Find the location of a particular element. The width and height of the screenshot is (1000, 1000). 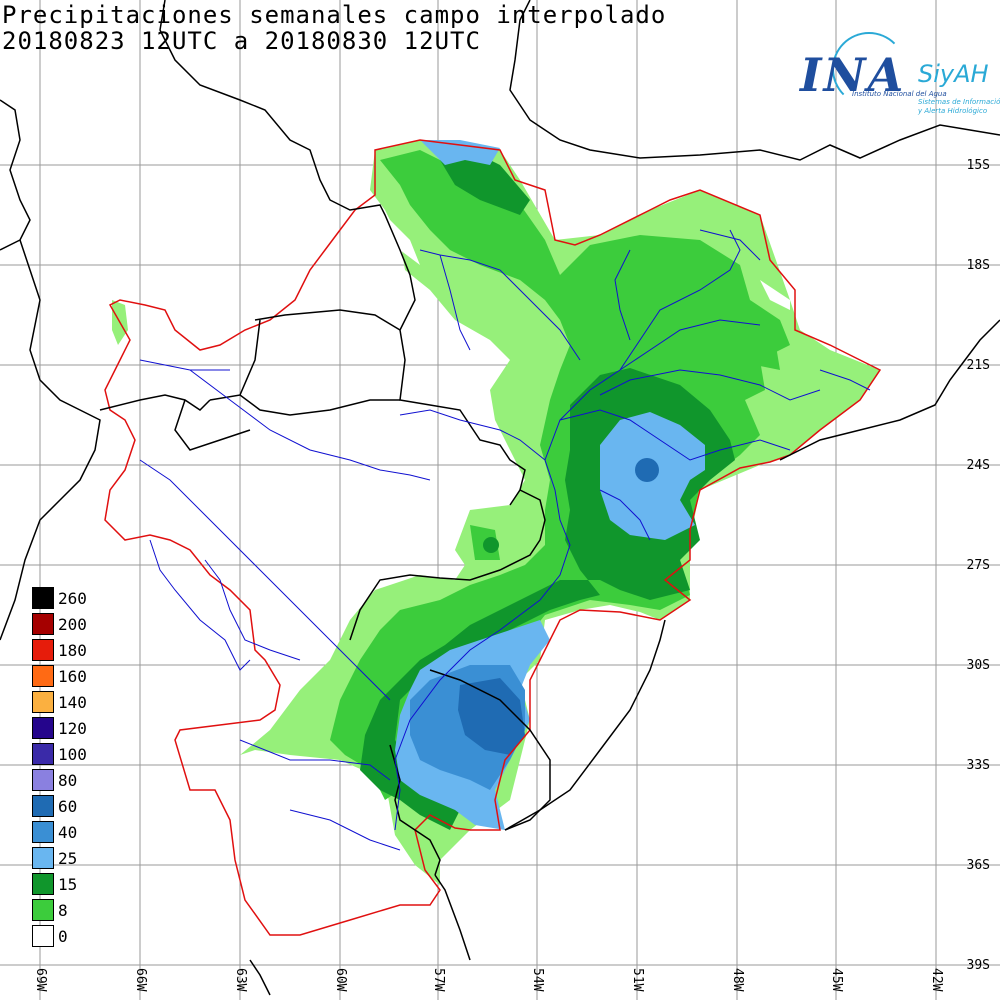

legend-label: 260 is located at coordinates (72, 598).